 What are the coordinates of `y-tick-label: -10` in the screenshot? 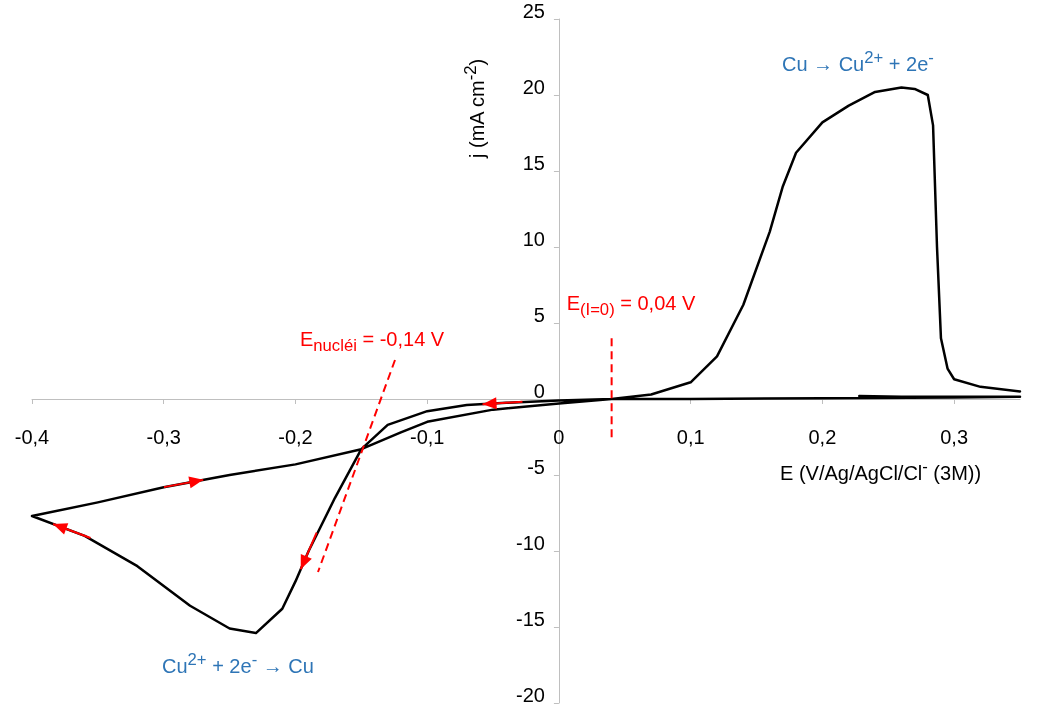 It's located at (530, 543).